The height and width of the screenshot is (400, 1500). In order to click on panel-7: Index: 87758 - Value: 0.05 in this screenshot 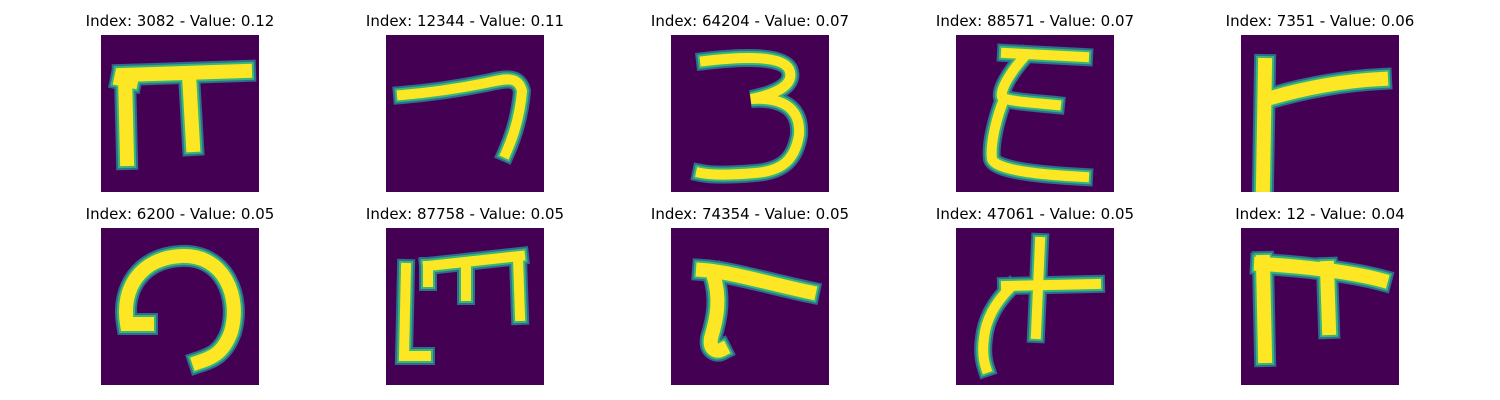, I will do `click(465, 300)`.